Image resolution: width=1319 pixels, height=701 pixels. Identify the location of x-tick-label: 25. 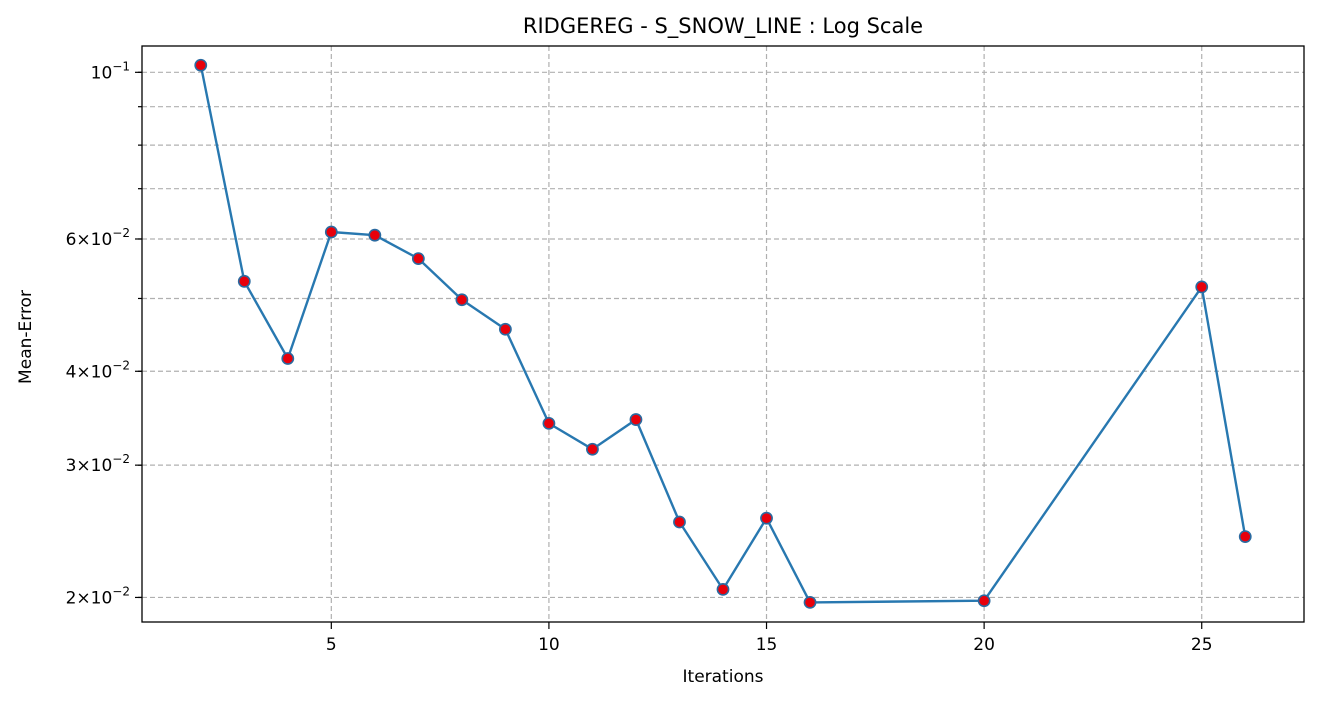
(1202, 645).